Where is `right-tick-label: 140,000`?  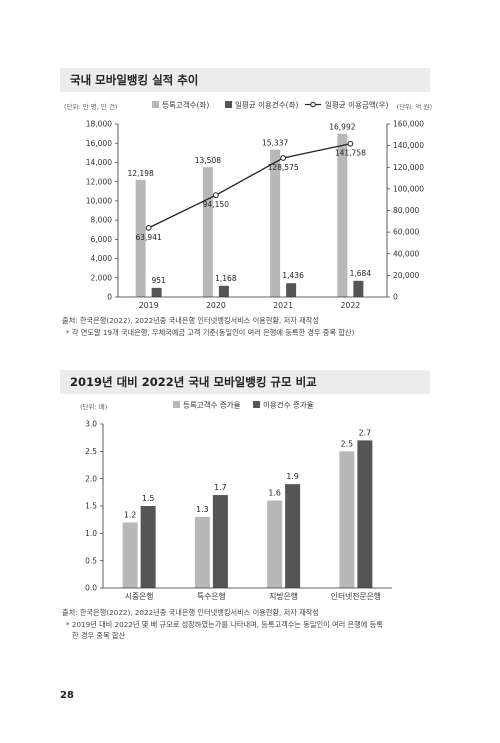 right-tick-label: 140,000 is located at coordinates (408, 145).